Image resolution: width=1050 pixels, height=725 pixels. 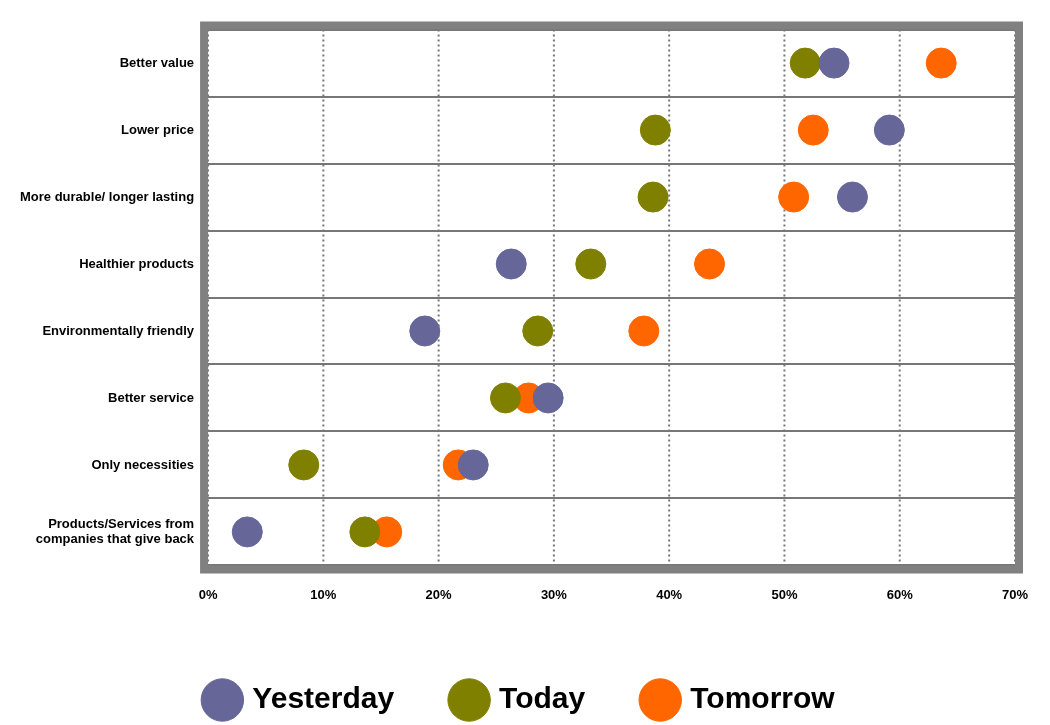 I want to click on y-tick-label: Better service, so click(x=151, y=397).